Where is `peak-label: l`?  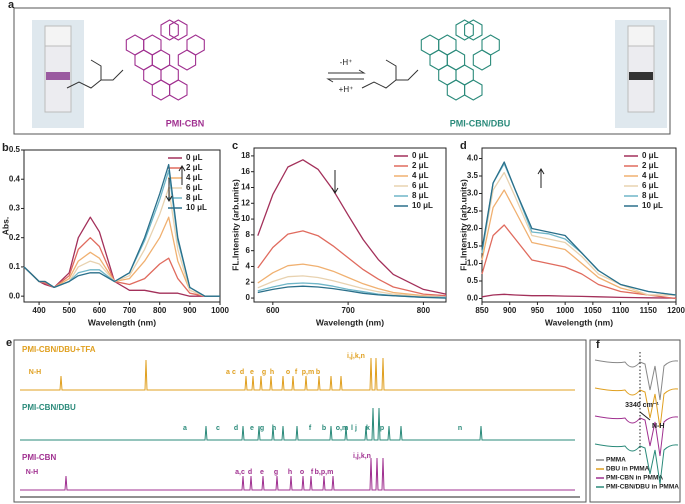
peak-label: l is located at coordinates (352, 428).